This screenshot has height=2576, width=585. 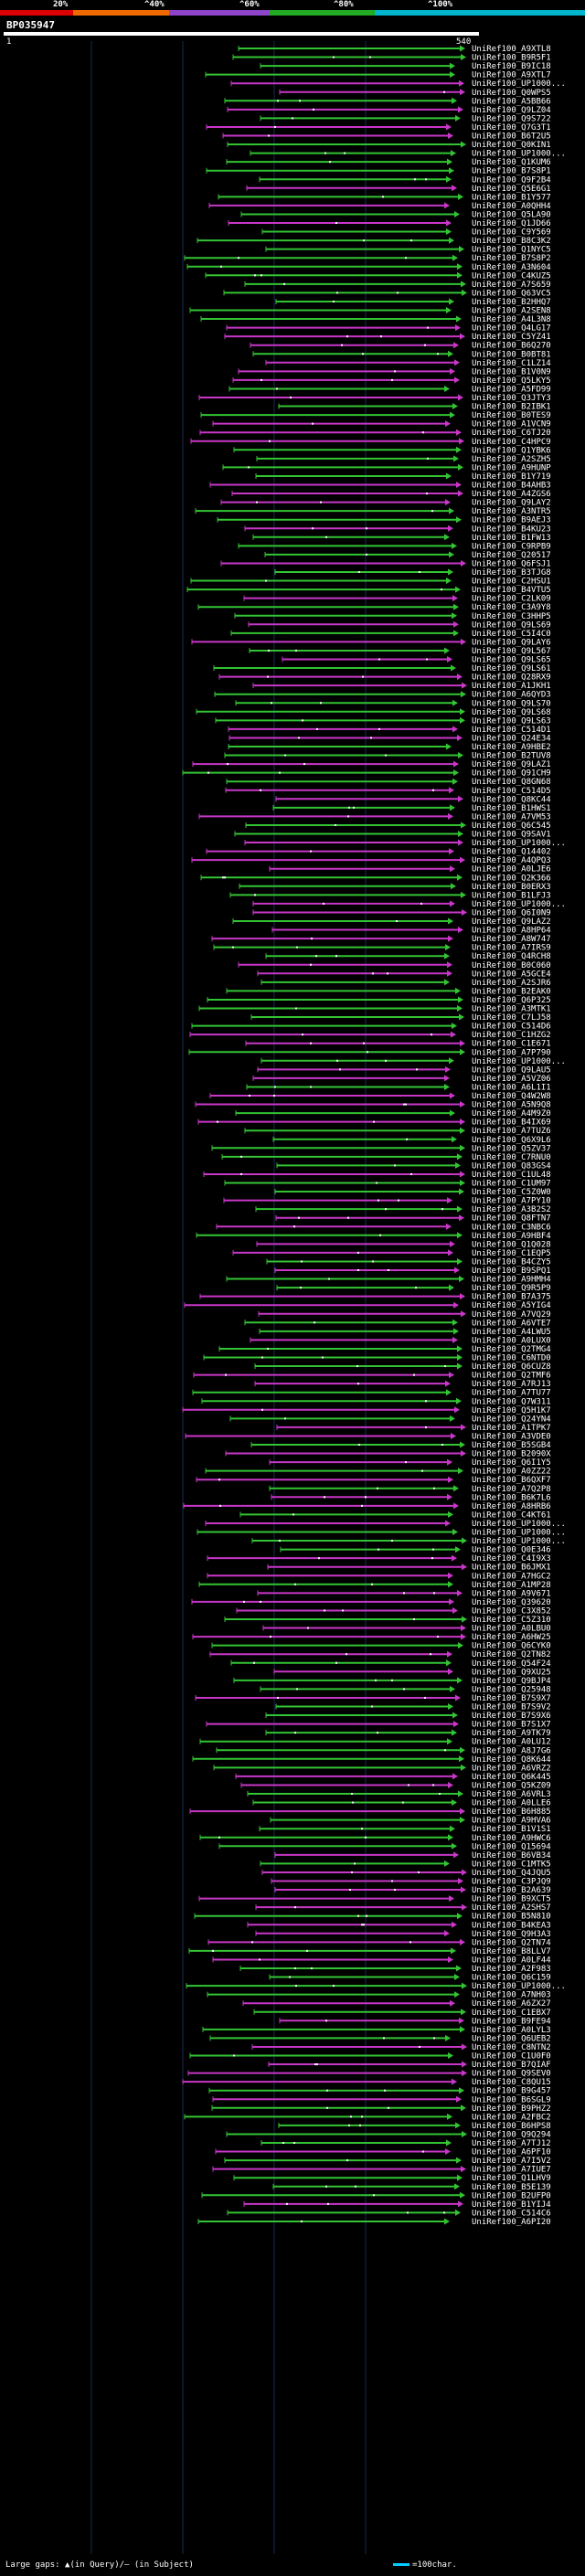 What do you see at coordinates (512, 1027) in the screenshot?
I see `hit-label: UniRef100_C514D6` at bounding box center [512, 1027].